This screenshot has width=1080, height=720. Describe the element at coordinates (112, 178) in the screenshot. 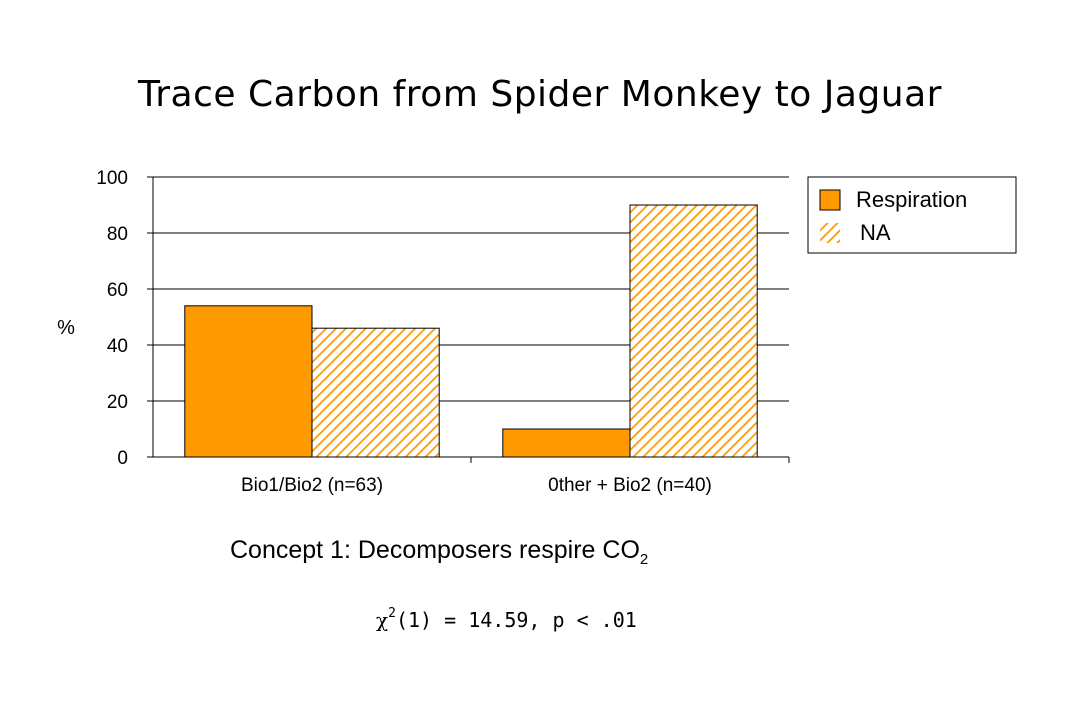

I see `y-tick-label: 100` at that location.